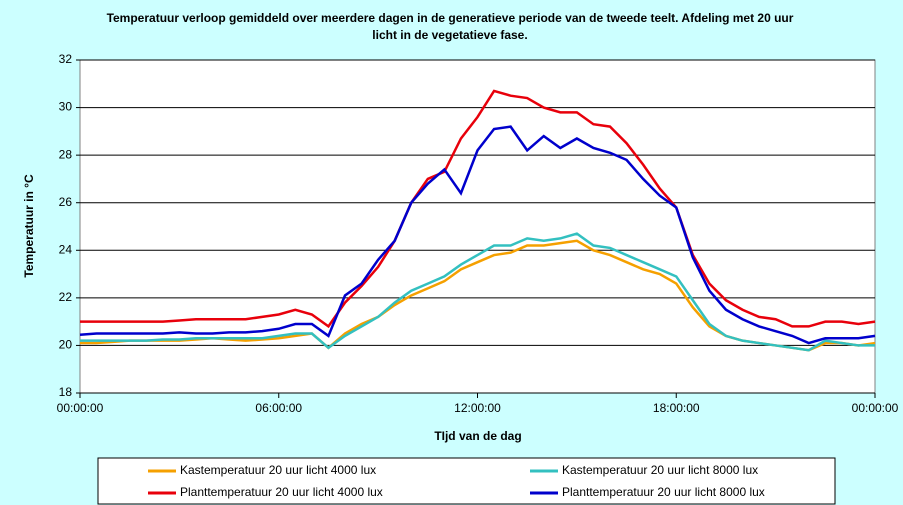  I want to click on y-tick-label: 30, so click(66, 107).